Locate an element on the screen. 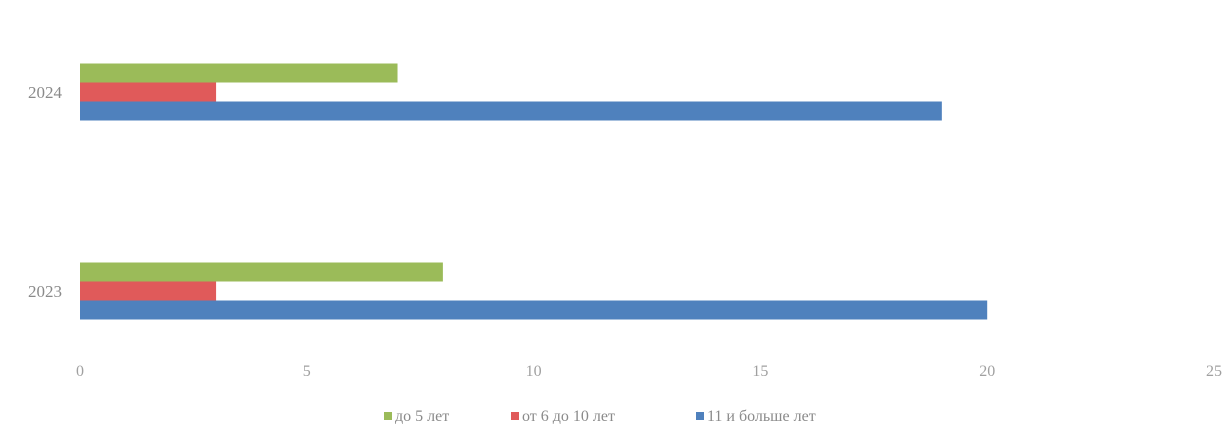 This screenshot has height=435, width=1228. x-tick-label-5: 5 is located at coordinates (307, 371).